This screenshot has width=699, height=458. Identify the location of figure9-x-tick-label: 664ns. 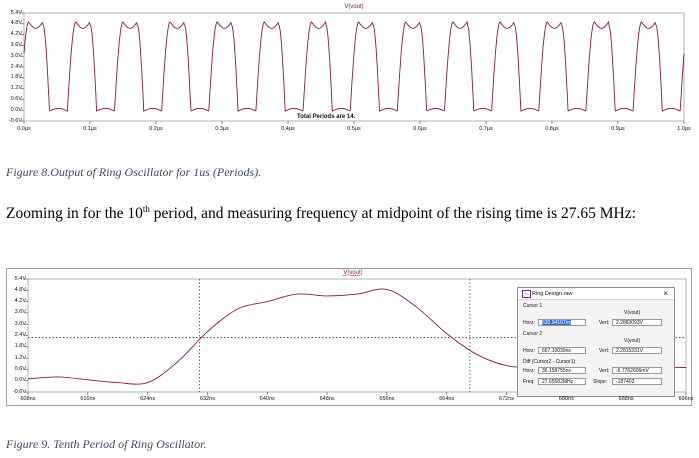
(447, 399).